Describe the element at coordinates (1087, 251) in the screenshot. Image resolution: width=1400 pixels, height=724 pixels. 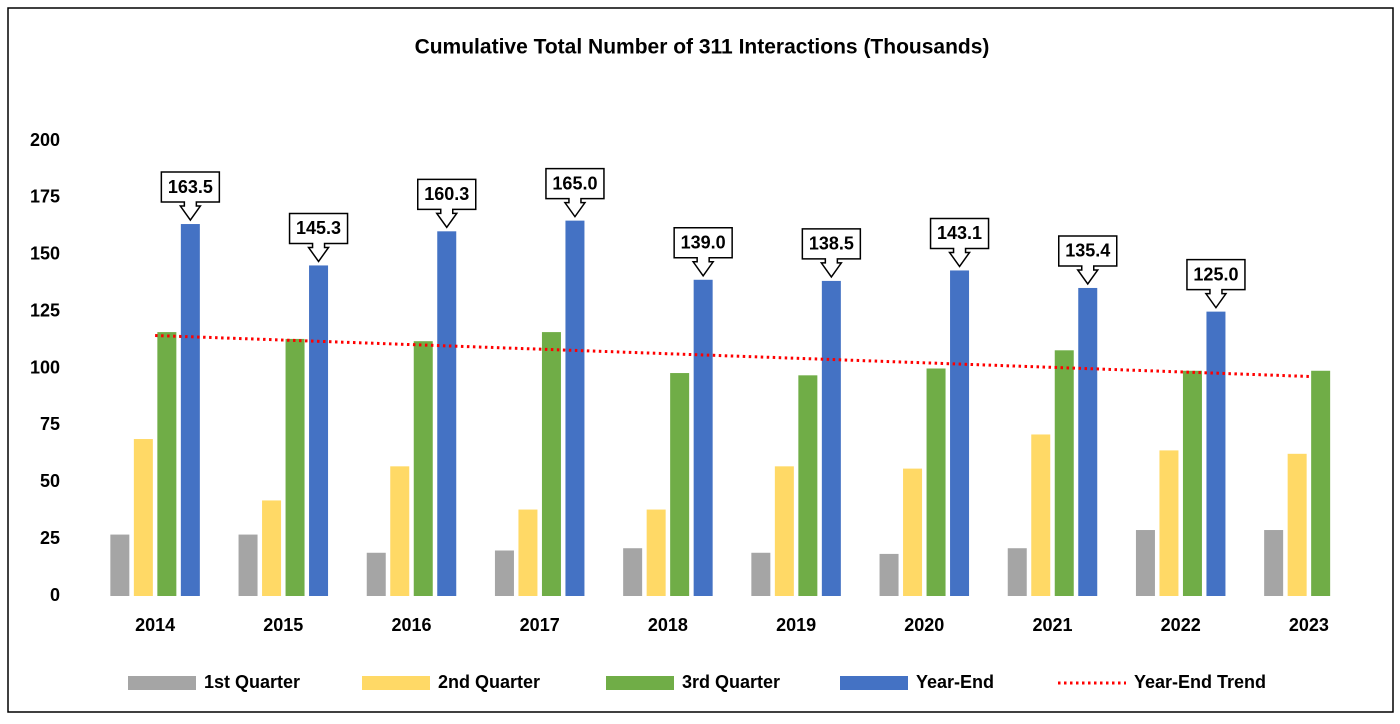
I see `data-label: 135.4` at that location.